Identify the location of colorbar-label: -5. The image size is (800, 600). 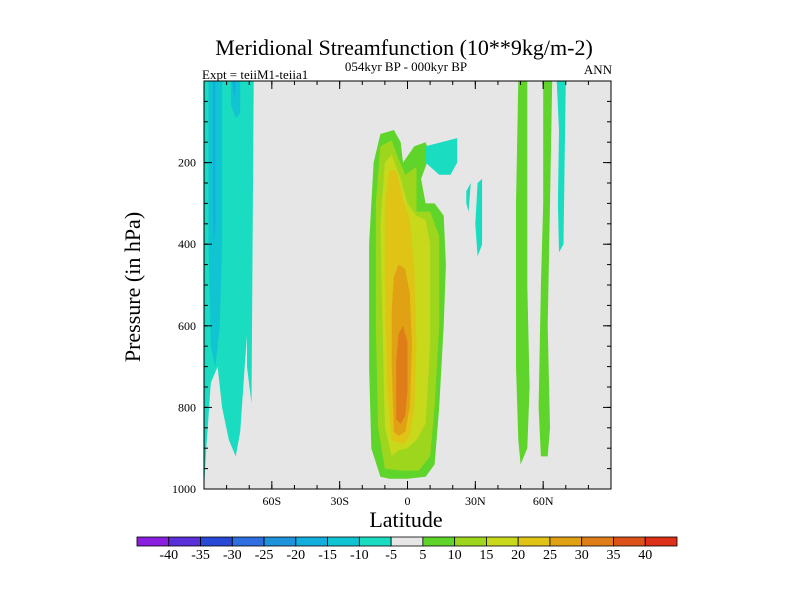
(391, 555).